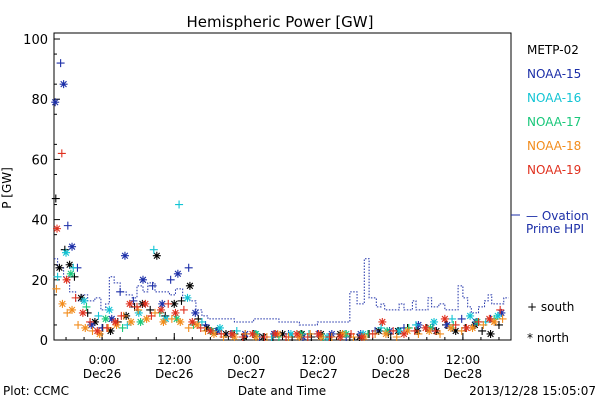 Image resolution: width=600 pixels, height=400 pixels. What do you see at coordinates (550, 307) in the screenshot?
I see `legend-south-label: + south` at bounding box center [550, 307].